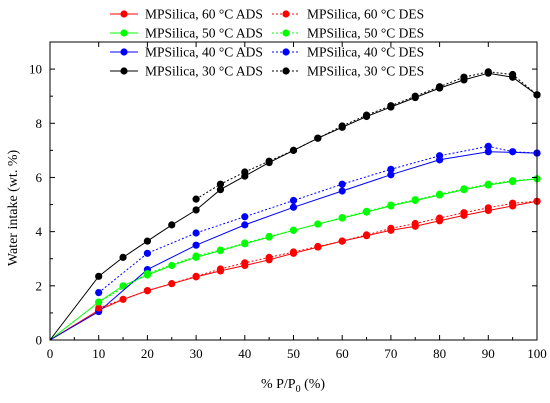  I want to click on x-tick-label: 50, so click(293, 353).